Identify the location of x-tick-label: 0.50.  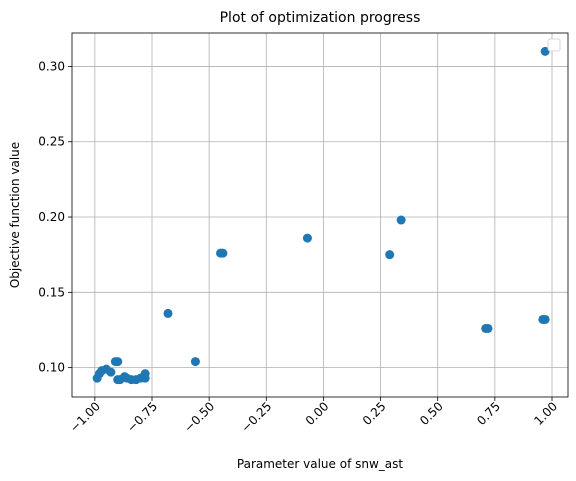
(431, 413).